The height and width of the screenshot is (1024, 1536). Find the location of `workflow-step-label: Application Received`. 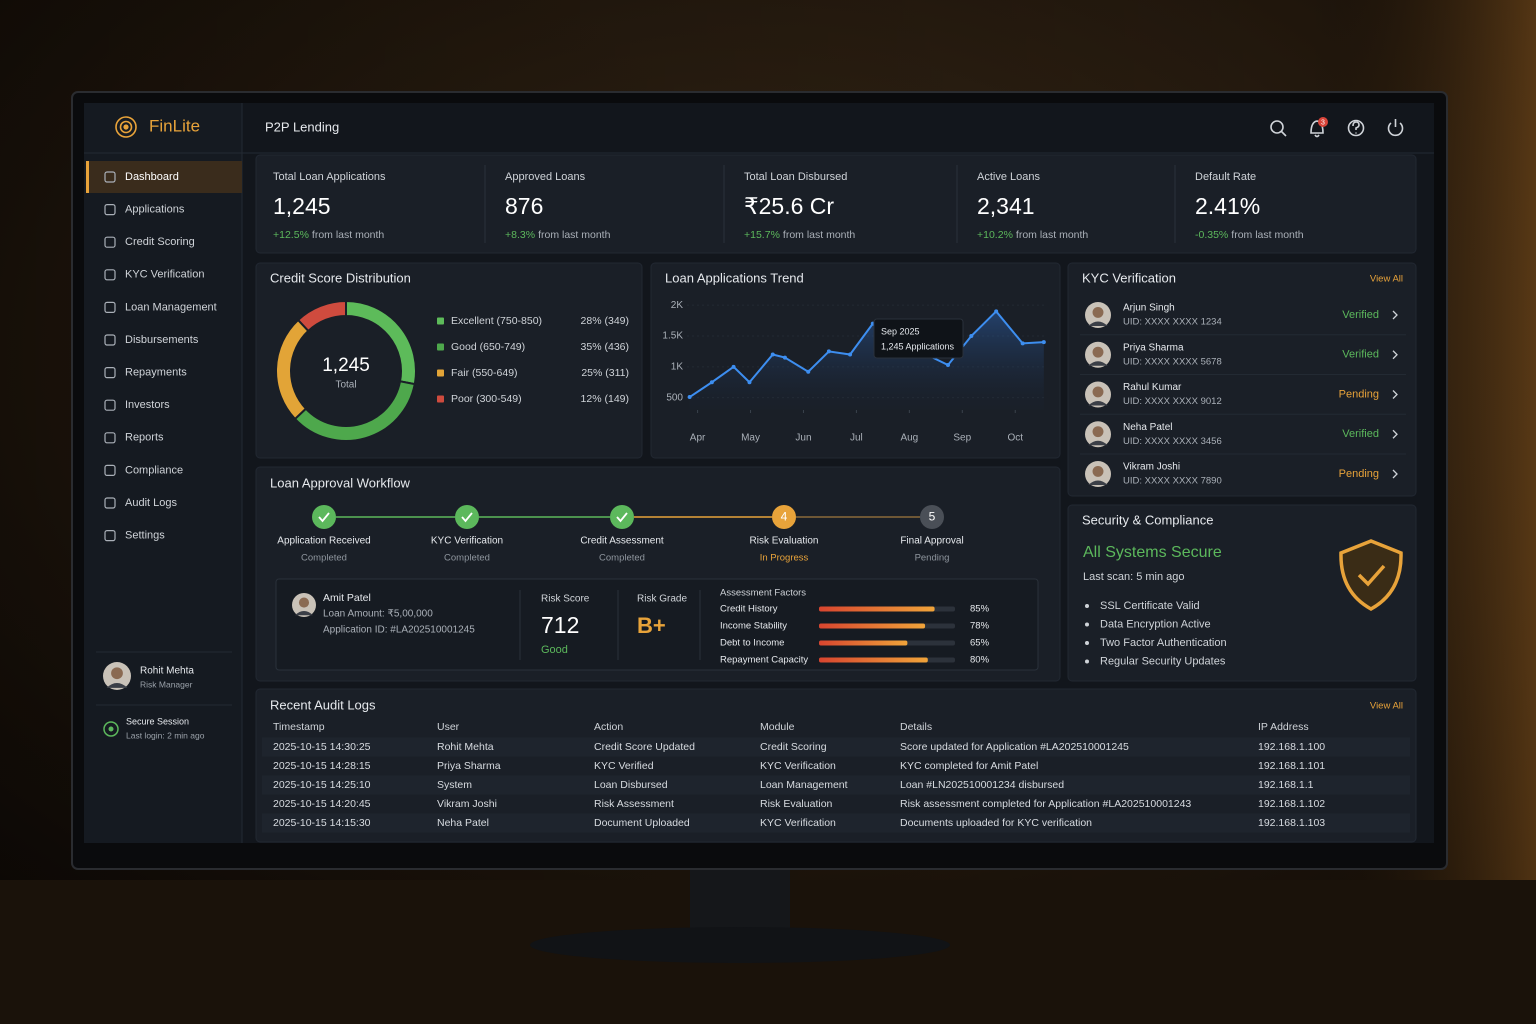

workflow-step-label: Application Received is located at coordinates (323, 541).